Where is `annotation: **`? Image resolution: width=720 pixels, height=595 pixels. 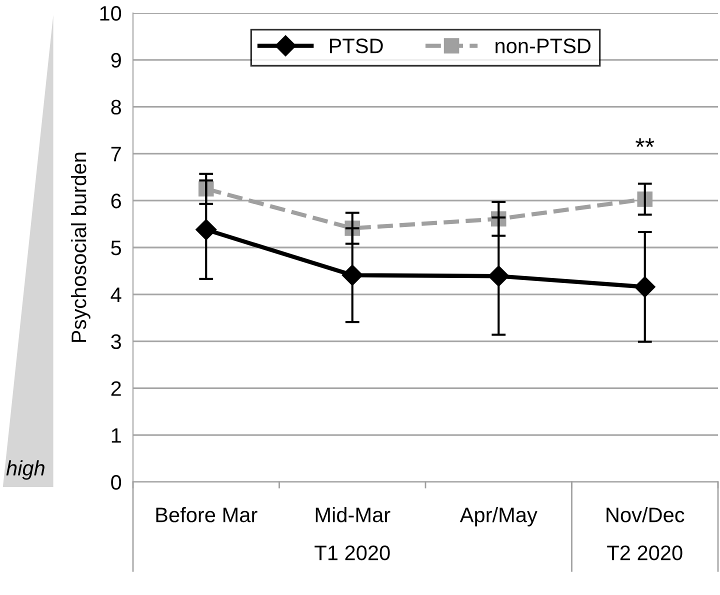
annotation: ** is located at coordinates (645, 143).